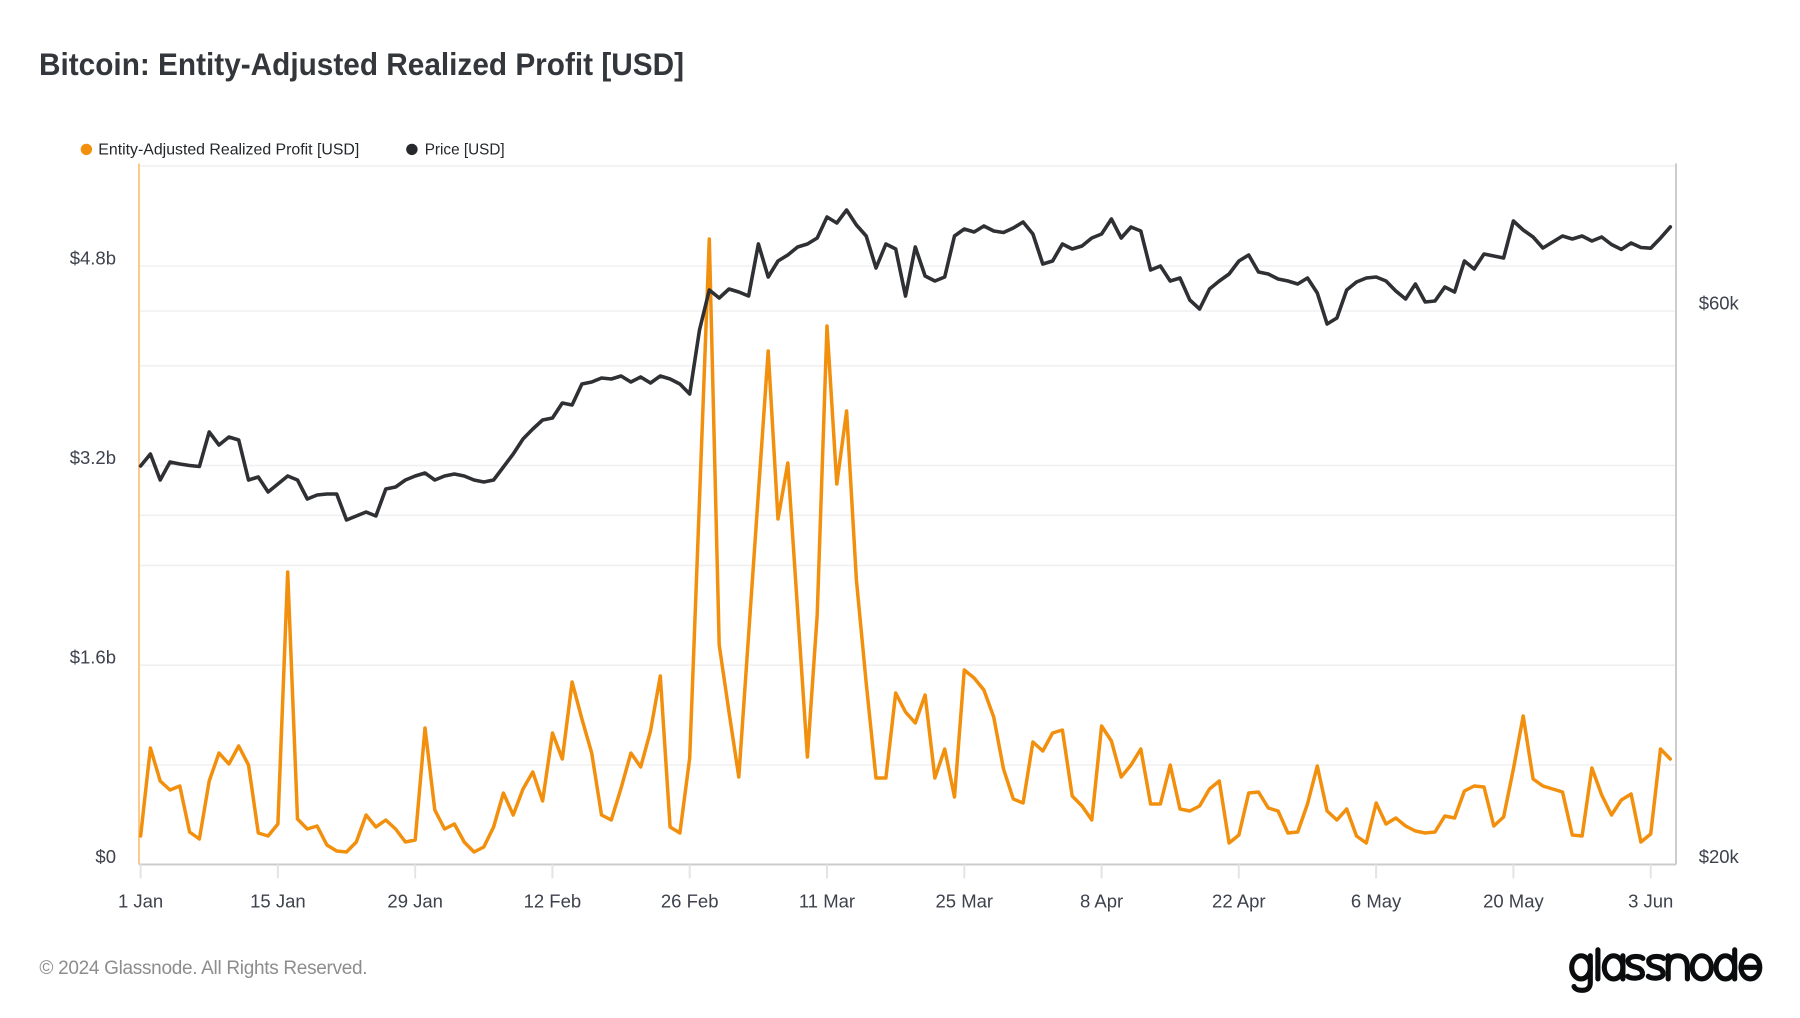  What do you see at coordinates (1239, 901) in the screenshot?
I see `svg-text: 22 Apr` at bounding box center [1239, 901].